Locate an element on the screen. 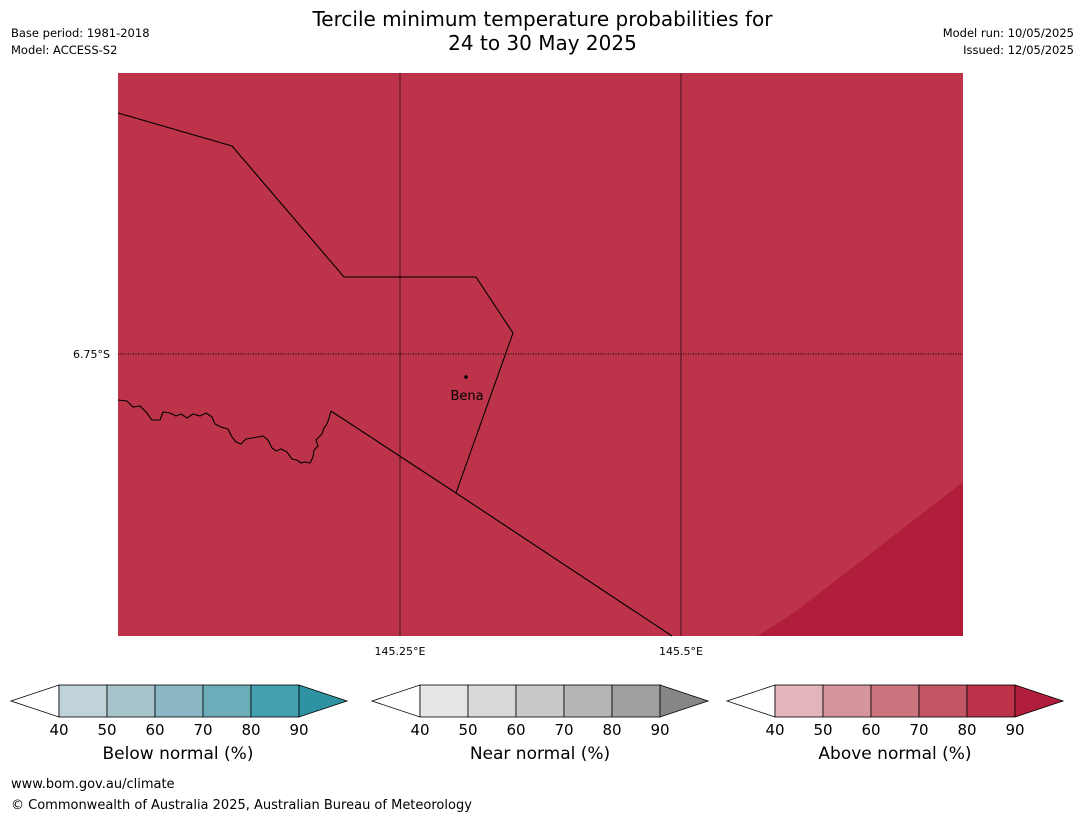 The height and width of the screenshot is (816, 1085). river-boundary is located at coordinates (224, 431).